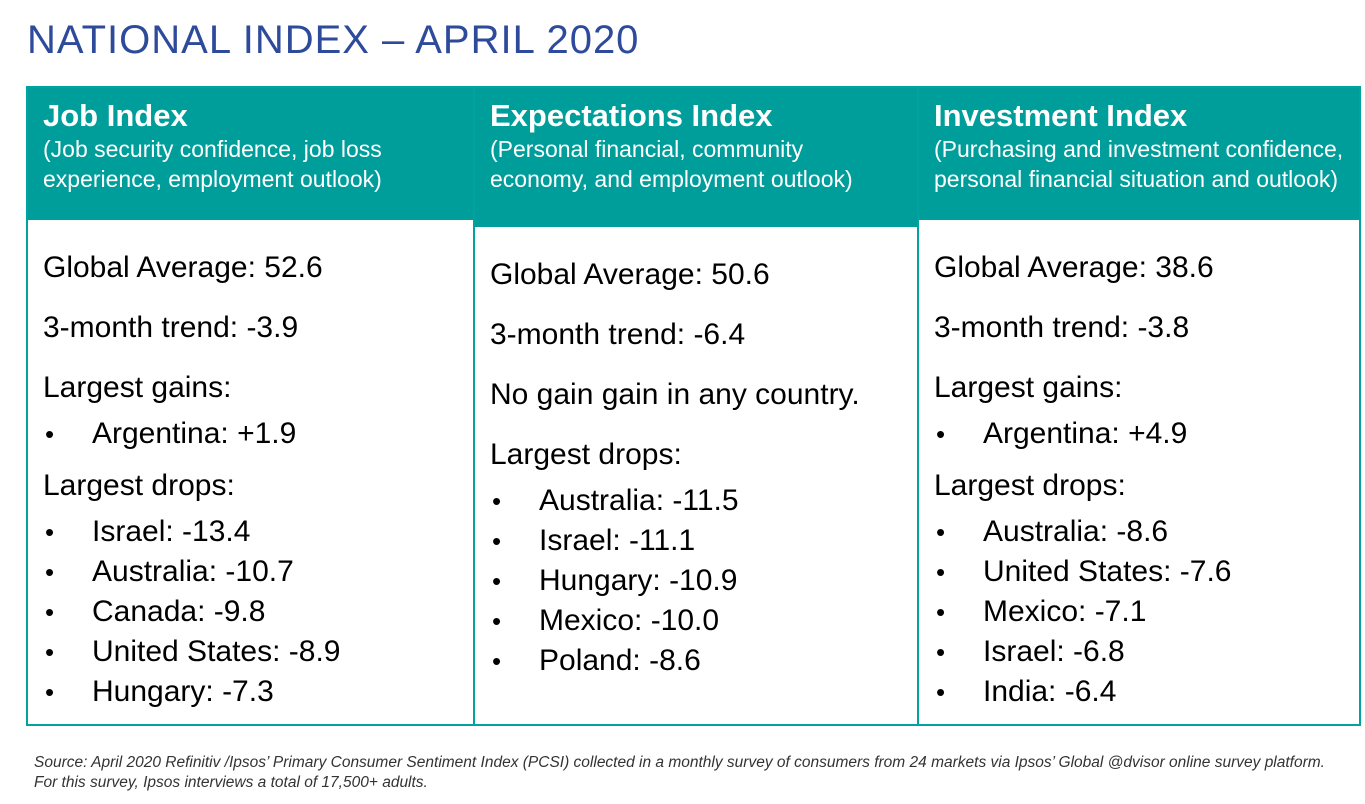  What do you see at coordinates (1074, 267) in the screenshot?
I see `investment-global-average: Global Average: 38.6` at bounding box center [1074, 267].